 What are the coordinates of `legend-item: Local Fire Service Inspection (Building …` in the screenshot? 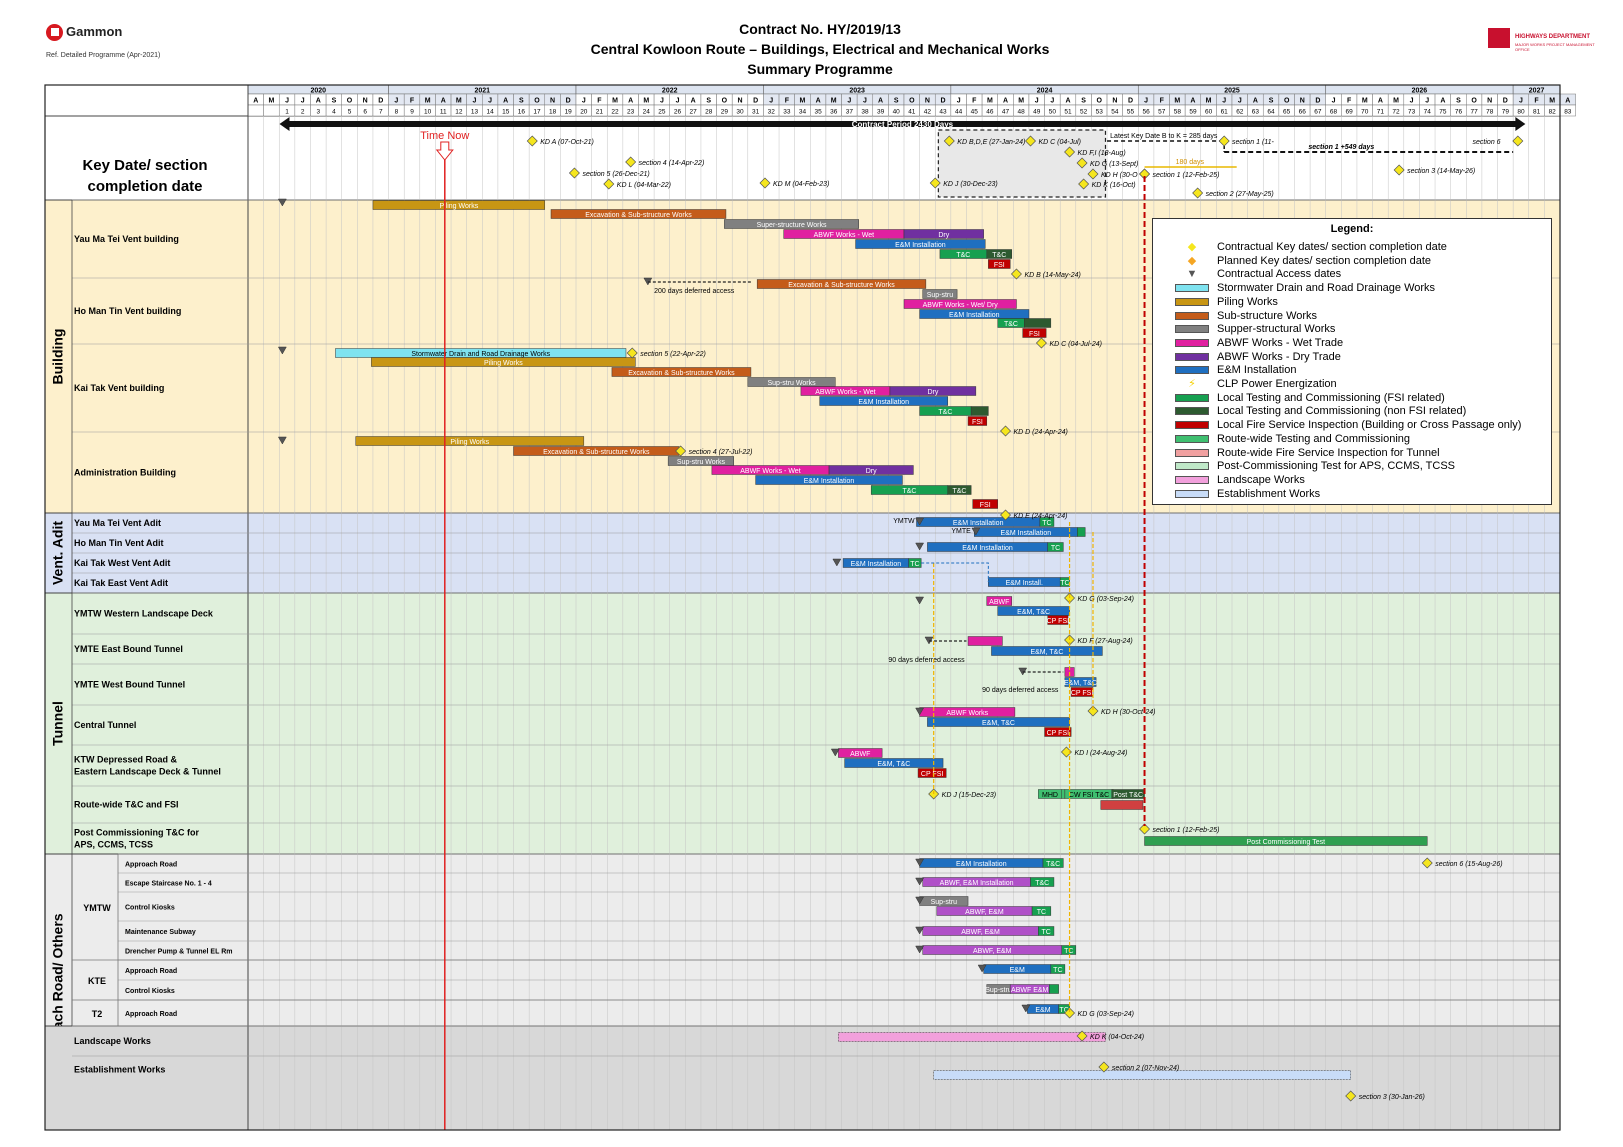 It's located at (1348, 425).